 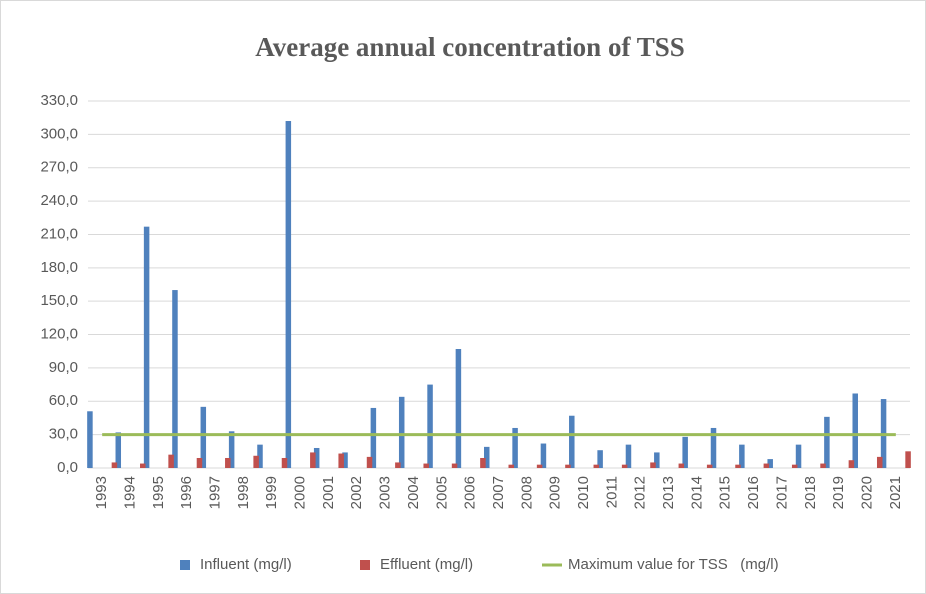 I want to click on x-tick-label: 2013, so click(x=668, y=492).